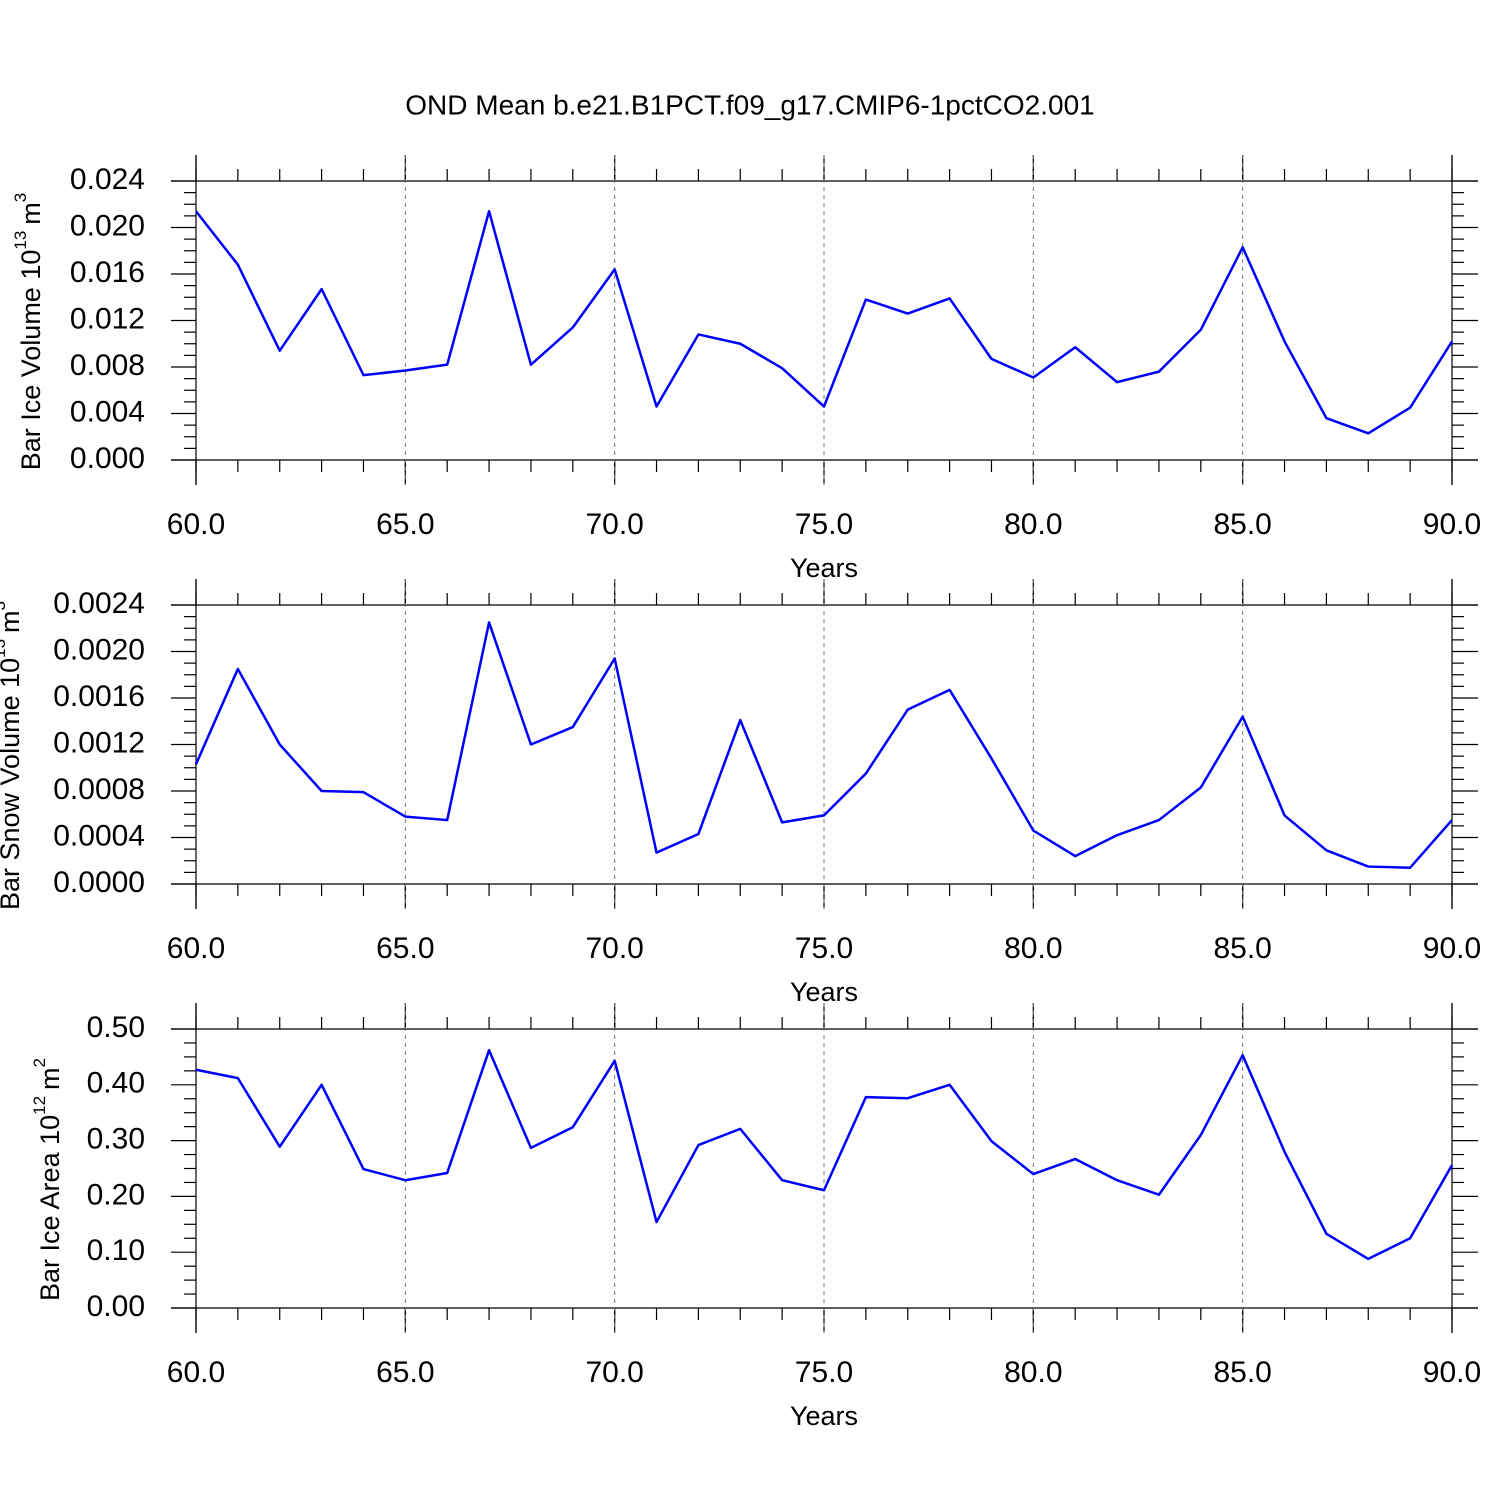 This screenshot has height=1500, width=1500. Describe the element at coordinates (107, 365) in the screenshot. I see `y-tick-label: 0.008` at that location.